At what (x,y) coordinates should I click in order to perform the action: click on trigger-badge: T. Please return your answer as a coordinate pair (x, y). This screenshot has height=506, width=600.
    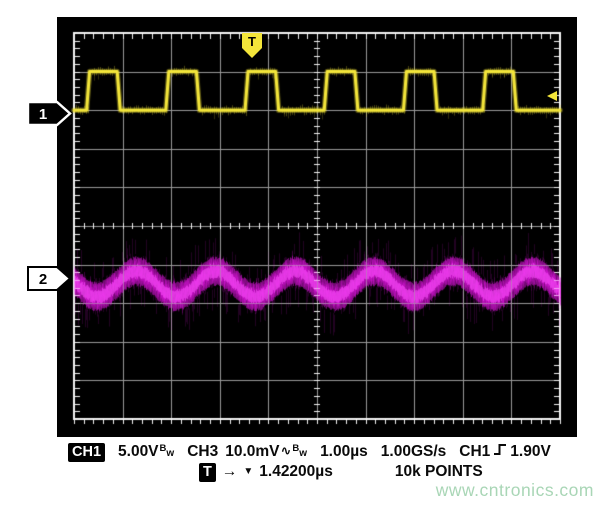
    Looking at the image, I should click on (207, 472).